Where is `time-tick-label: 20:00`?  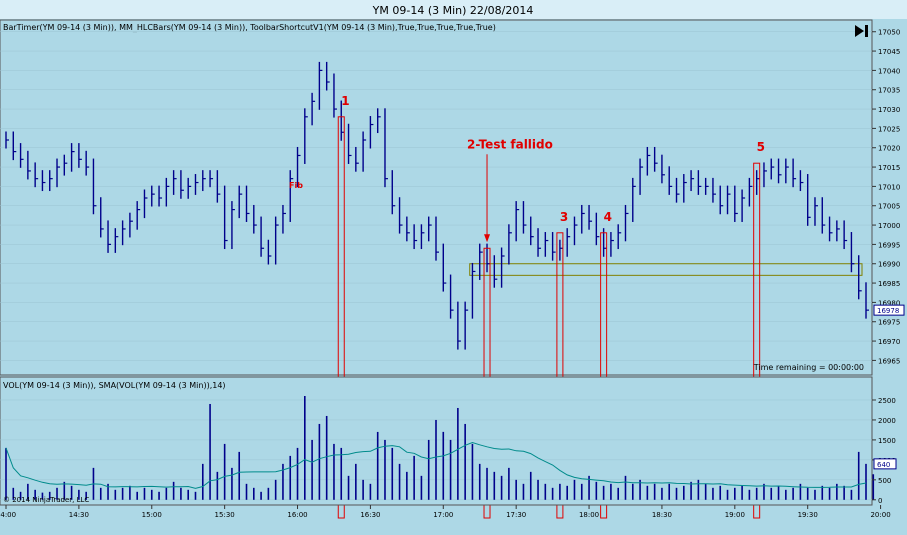 time-tick-label: 20:00 is located at coordinates (880, 515).